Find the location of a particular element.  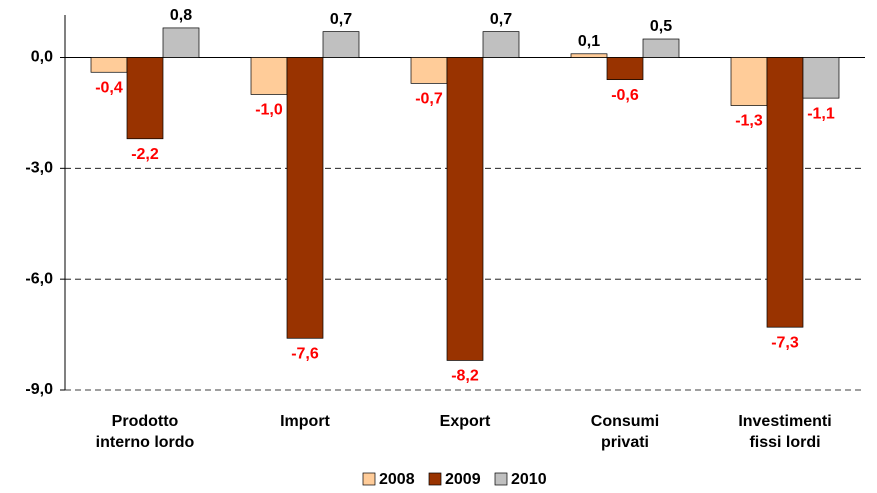

x-tick-line: Export is located at coordinates (465, 421).